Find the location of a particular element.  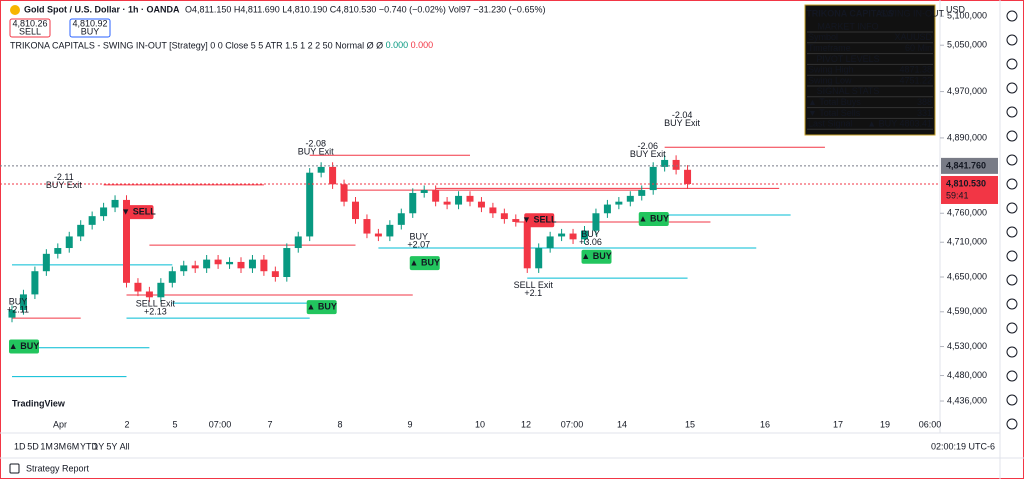

x-tick-label: Apr is located at coordinates (60, 424).